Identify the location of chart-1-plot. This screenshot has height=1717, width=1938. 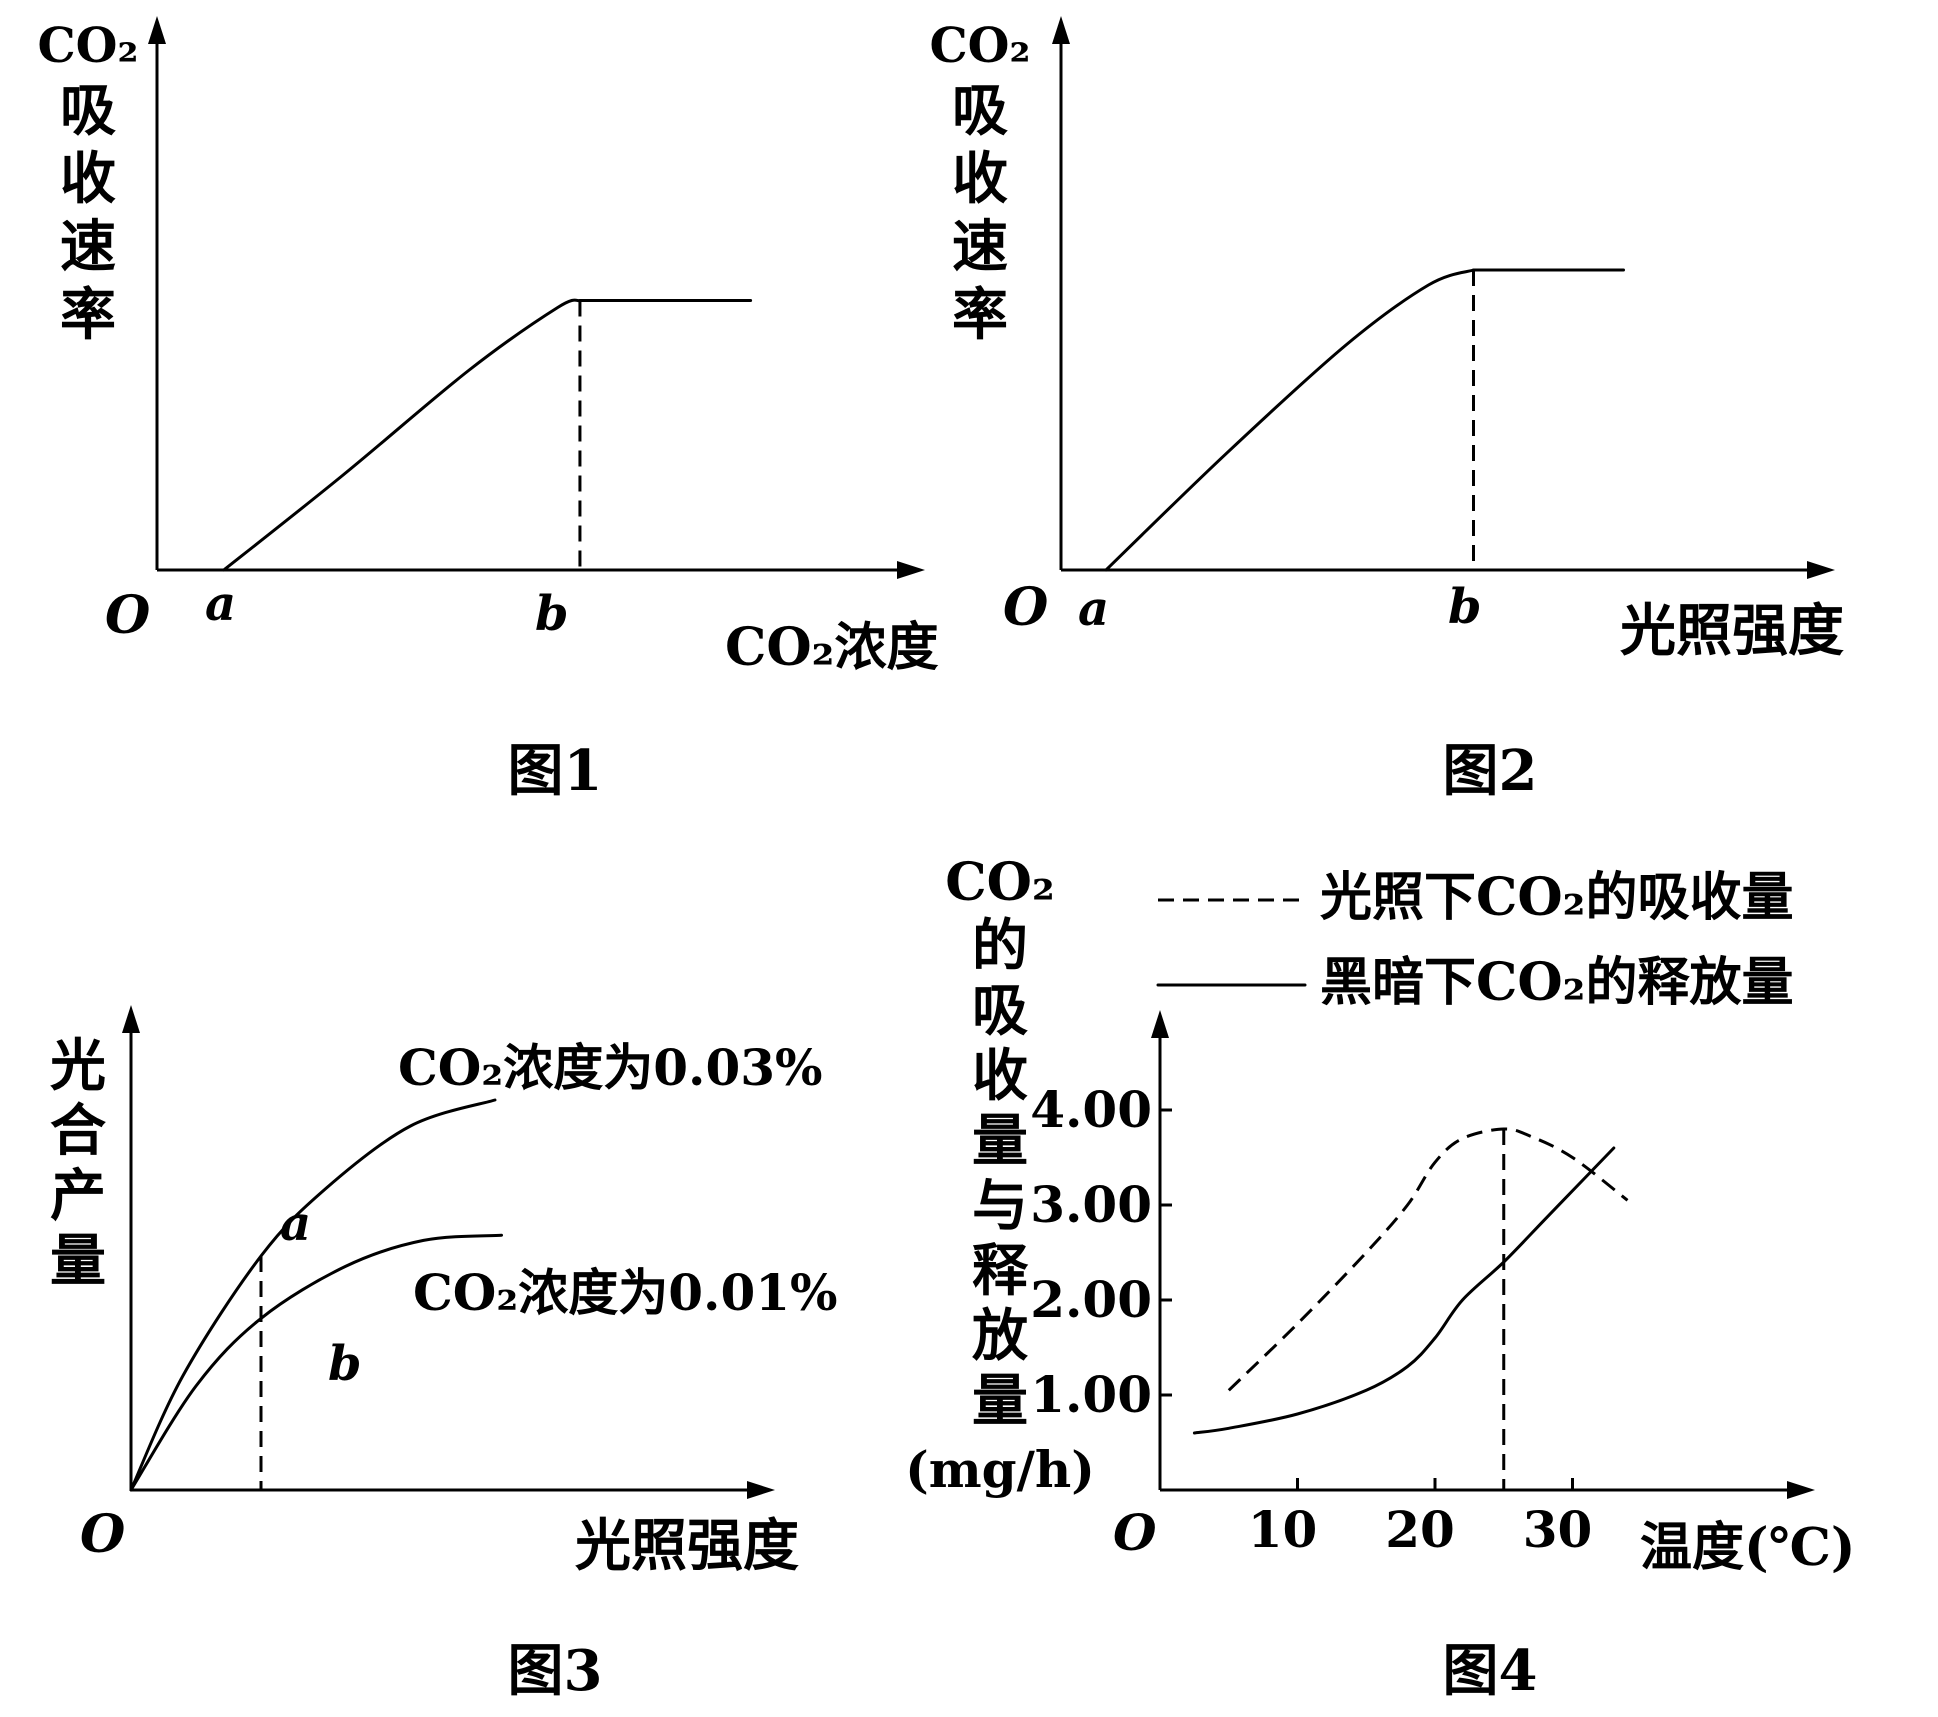
(487, 435).